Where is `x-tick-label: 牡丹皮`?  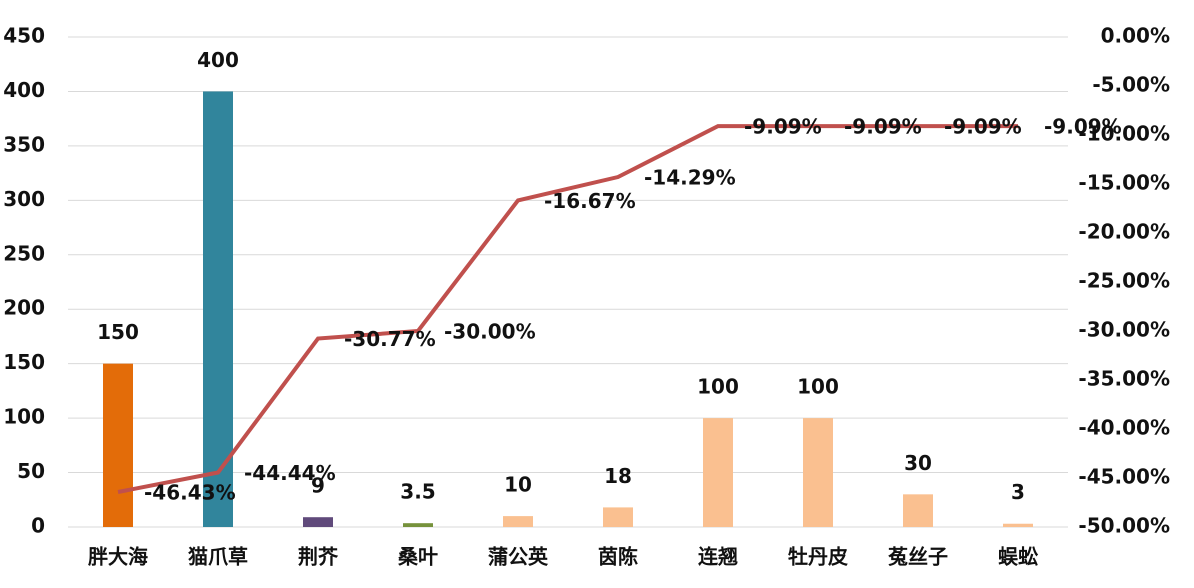
x-tick-label: 牡丹皮 is located at coordinates (818, 557).